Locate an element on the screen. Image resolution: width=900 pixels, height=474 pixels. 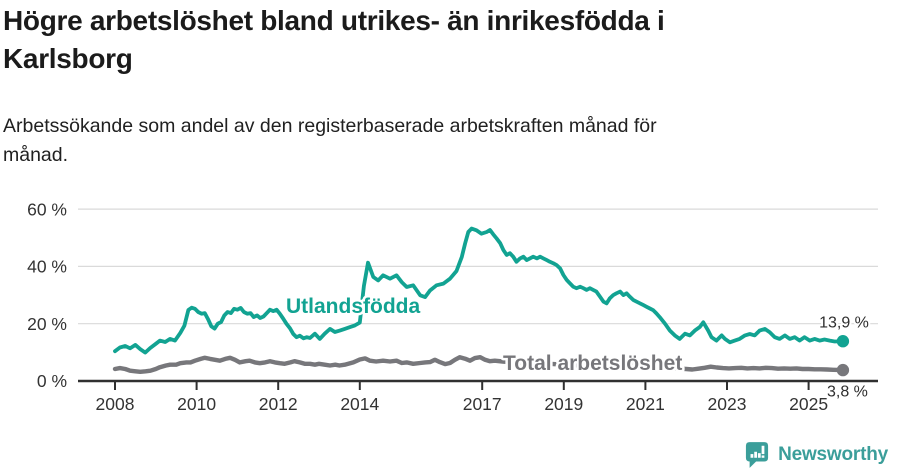
end-value-annotation: 3,8 % is located at coordinates (847, 392).